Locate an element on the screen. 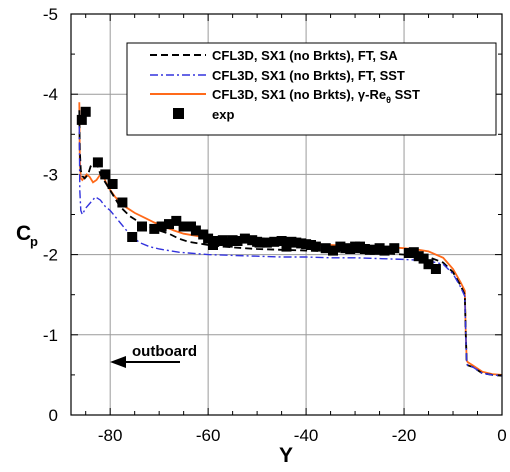 The image size is (510, 472). legend-swatch-exp is located at coordinates (178, 113).